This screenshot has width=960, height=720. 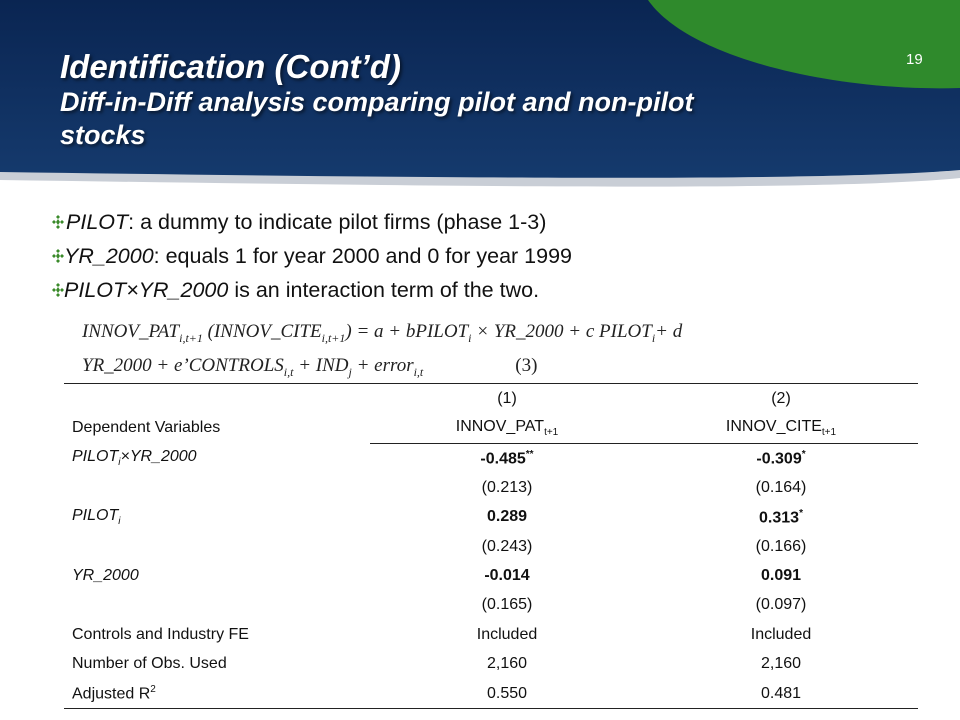 I want to click on row-label: PILOTi×YR_2000, so click(x=217, y=458).